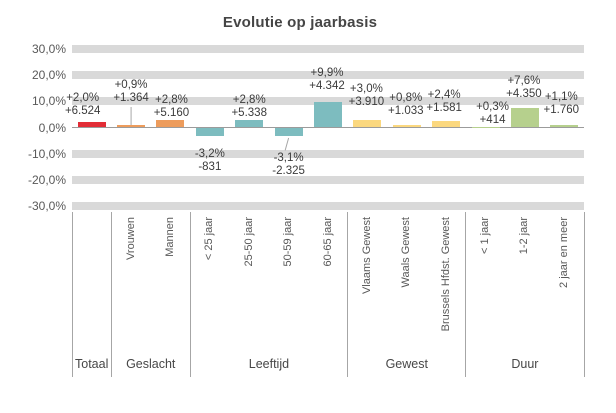 This screenshot has height=413, width=616. Describe the element at coordinates (327, 242) in the screenshot. I see `category-label: 60-65 jaar` at that location.